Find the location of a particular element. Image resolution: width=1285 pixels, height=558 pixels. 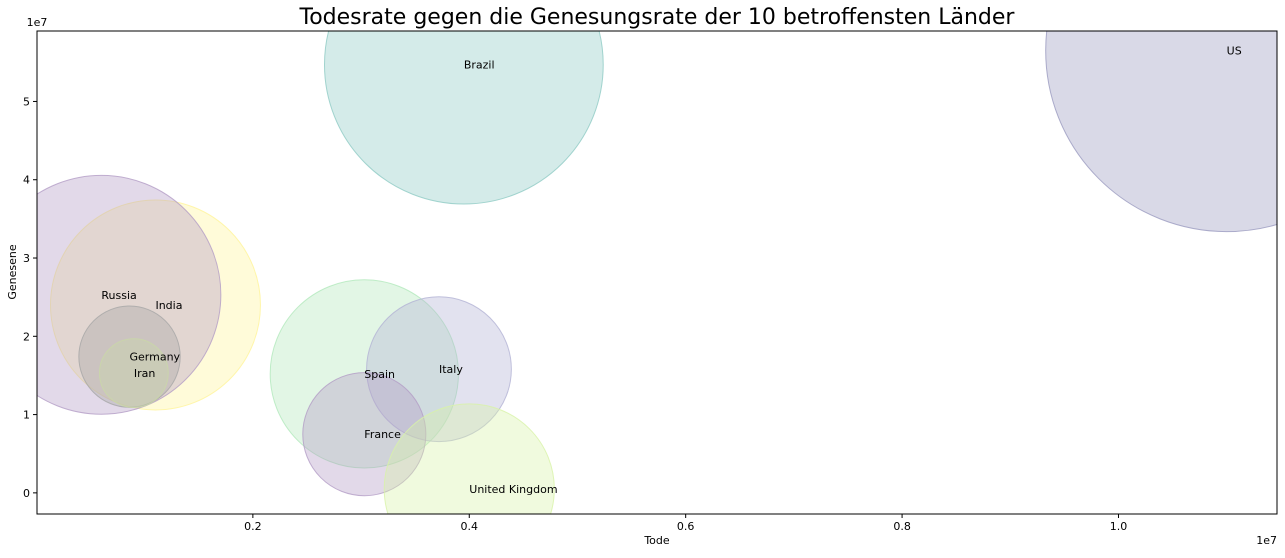

point-label-russia: Russia is located at coordinates (118, 295).